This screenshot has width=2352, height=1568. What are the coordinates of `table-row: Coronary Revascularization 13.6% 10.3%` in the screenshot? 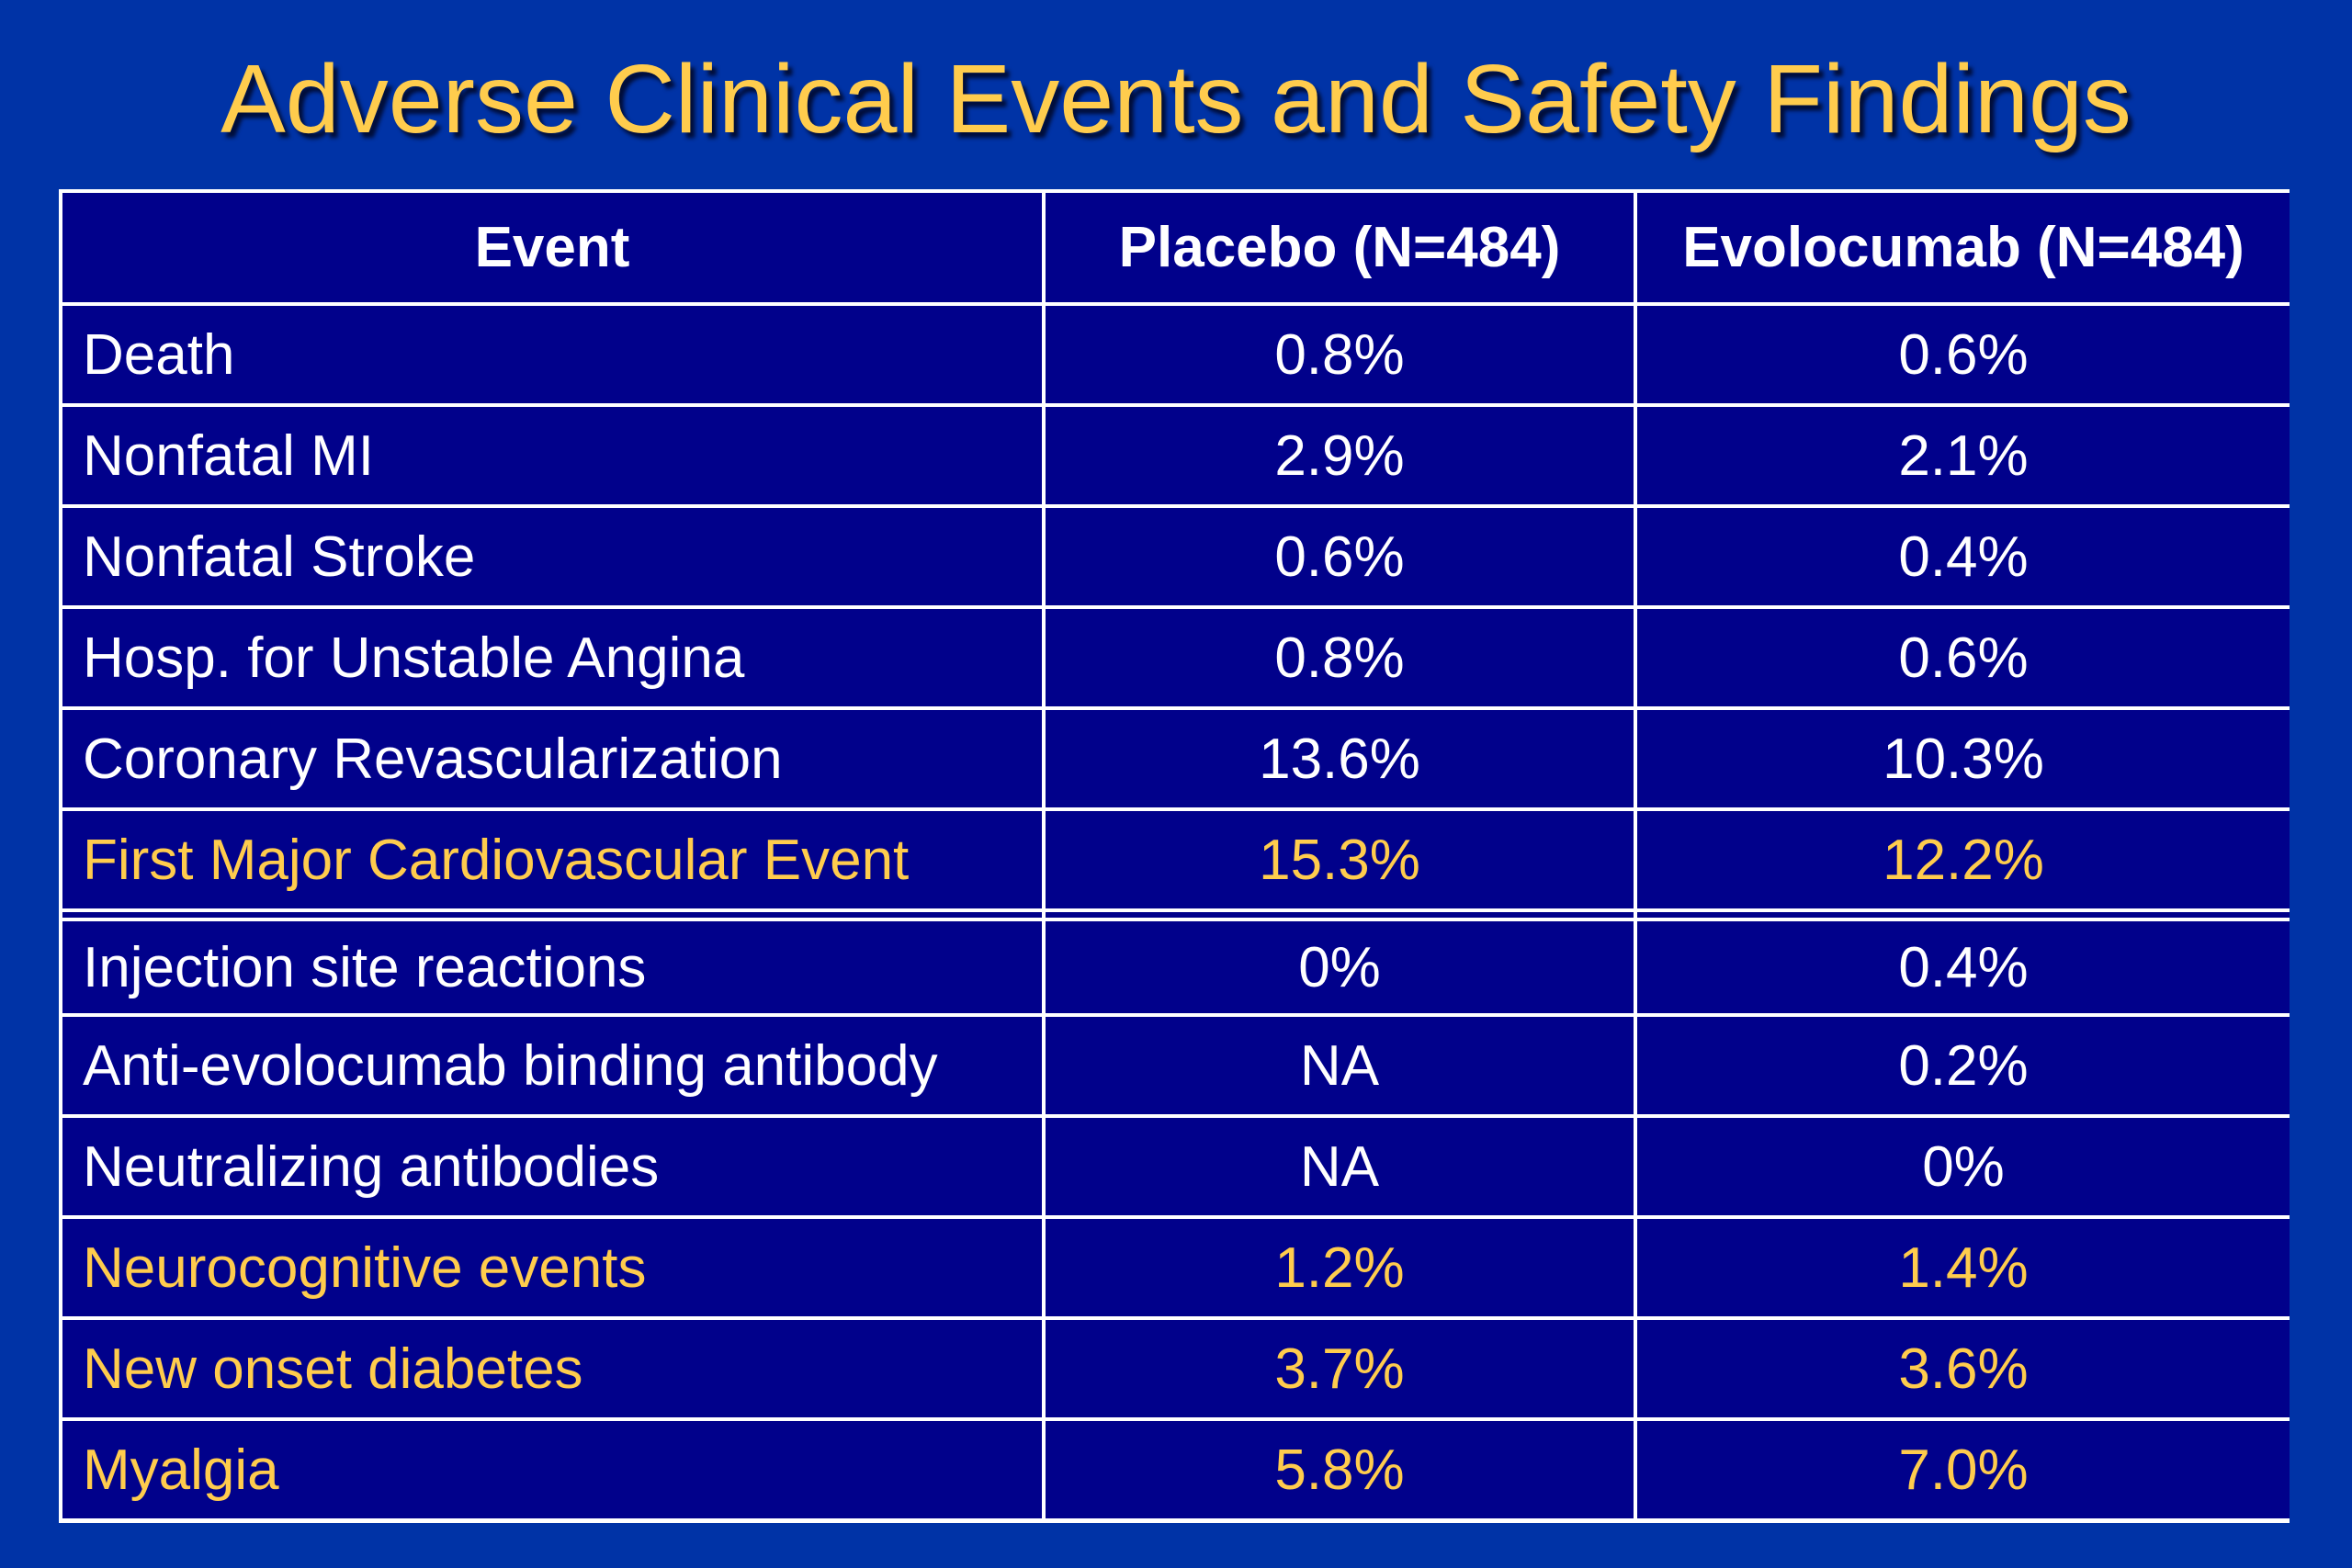 It's located at (1176, 759).